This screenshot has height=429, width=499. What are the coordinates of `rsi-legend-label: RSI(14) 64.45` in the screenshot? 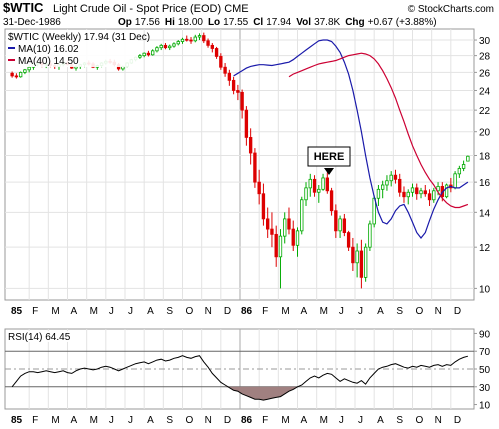 It's located at (39, 337).